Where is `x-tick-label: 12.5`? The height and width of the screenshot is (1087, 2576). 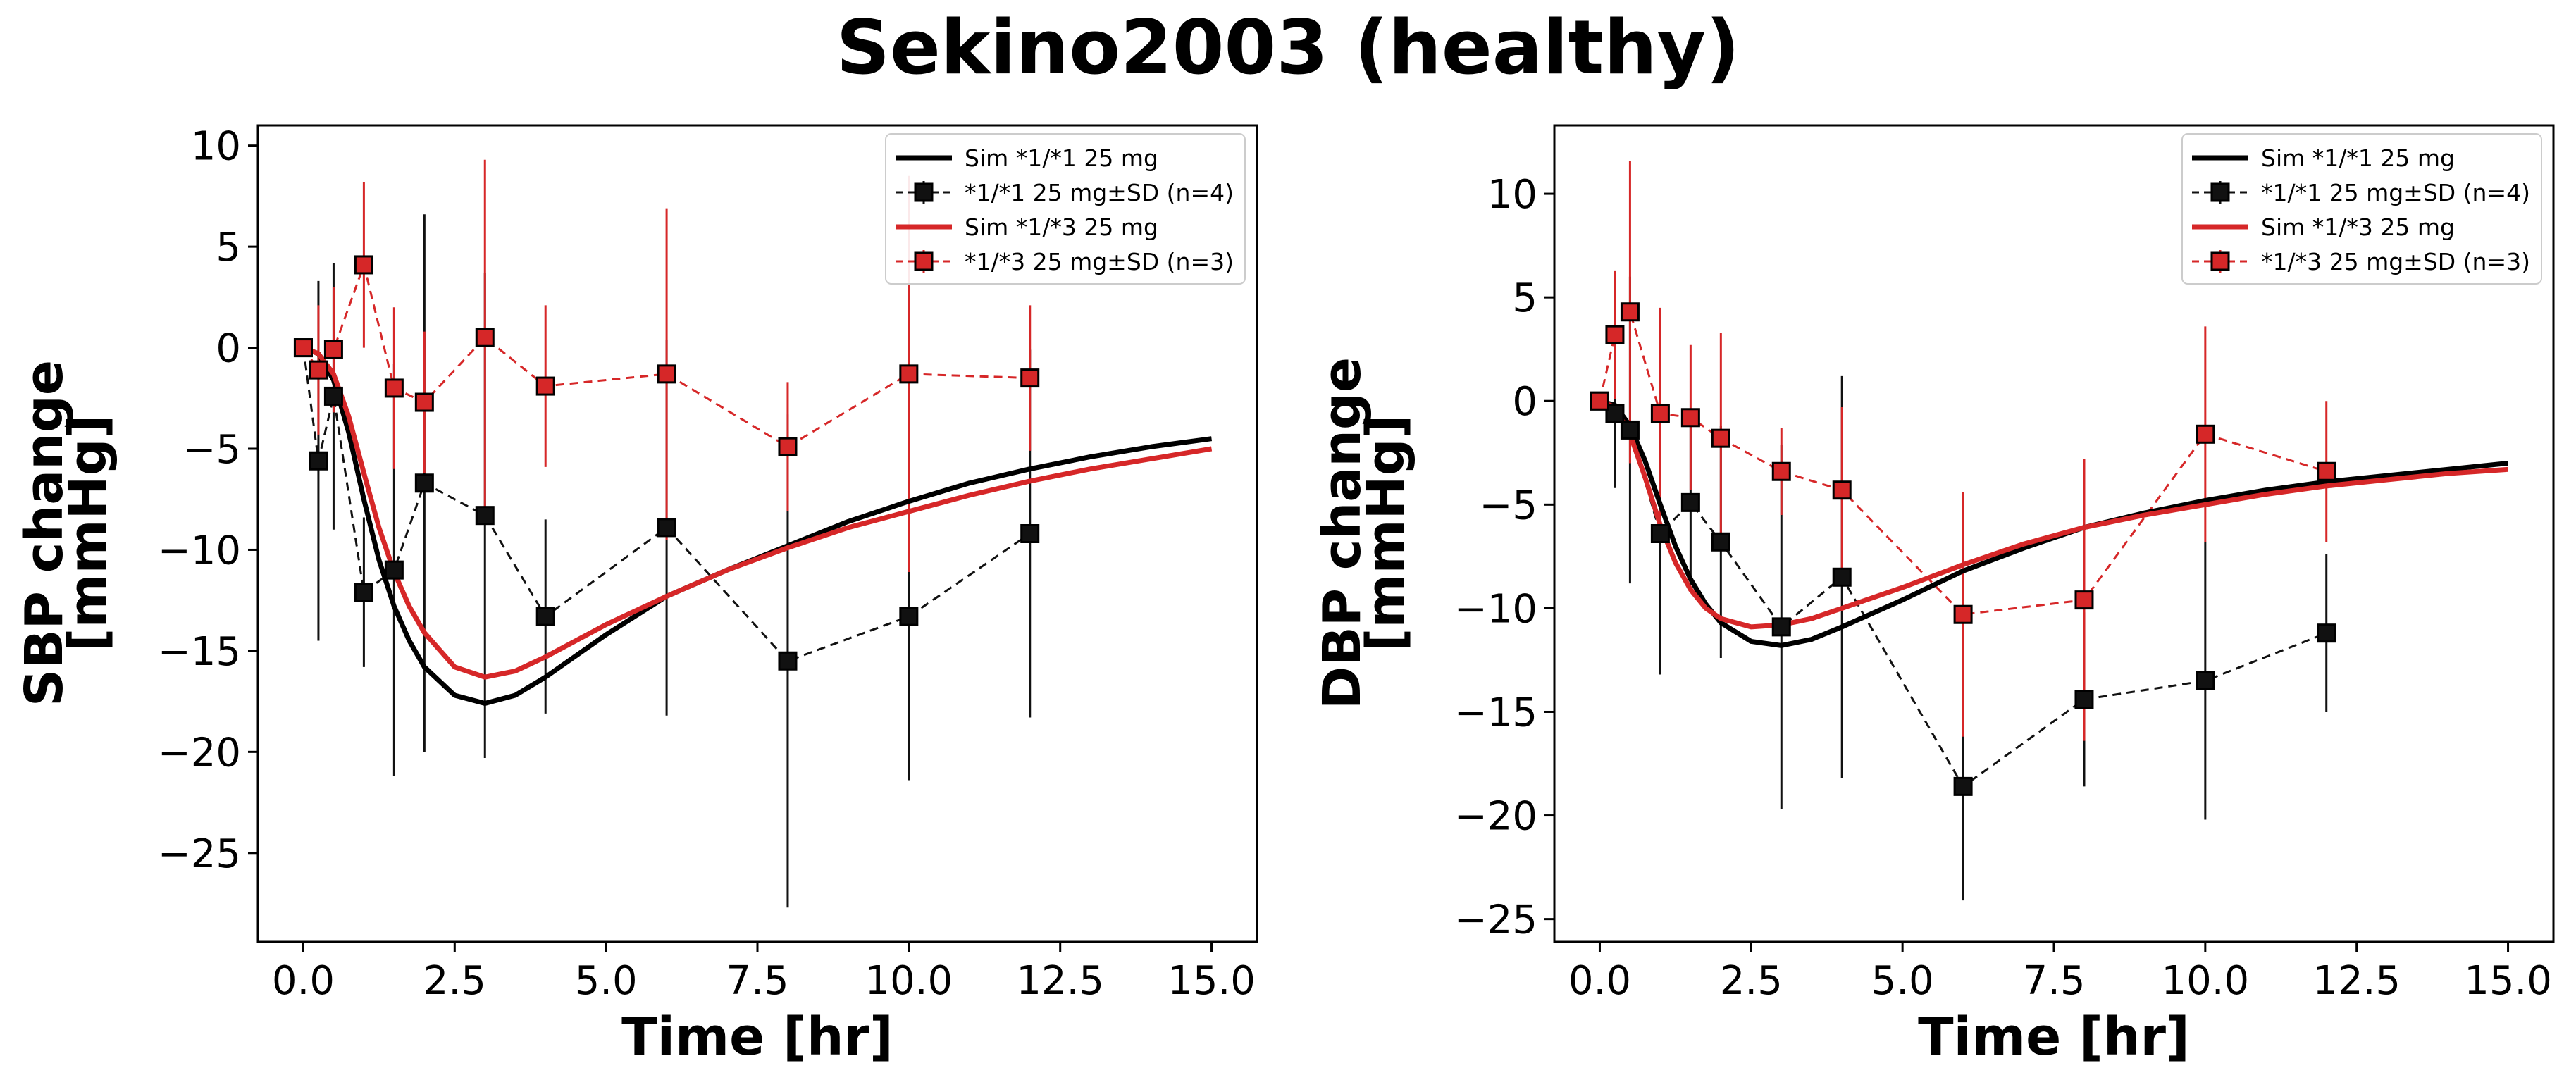 x-tick-label: 12.5 is located at coordinates (2356, 981).